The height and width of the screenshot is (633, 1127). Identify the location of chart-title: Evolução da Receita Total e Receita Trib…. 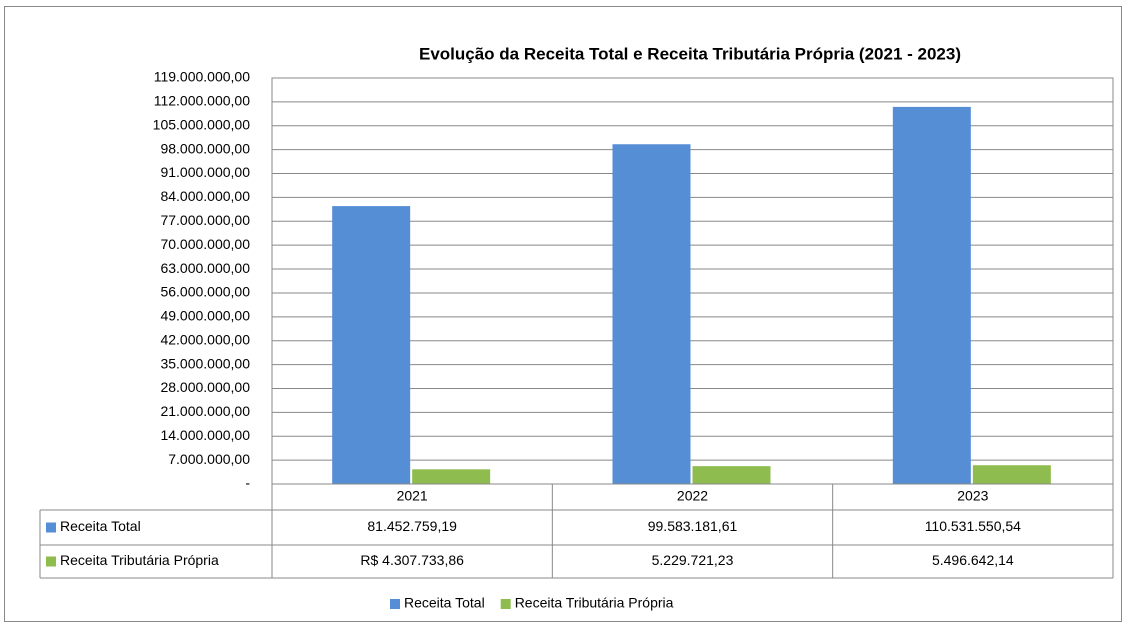
(690, 53).